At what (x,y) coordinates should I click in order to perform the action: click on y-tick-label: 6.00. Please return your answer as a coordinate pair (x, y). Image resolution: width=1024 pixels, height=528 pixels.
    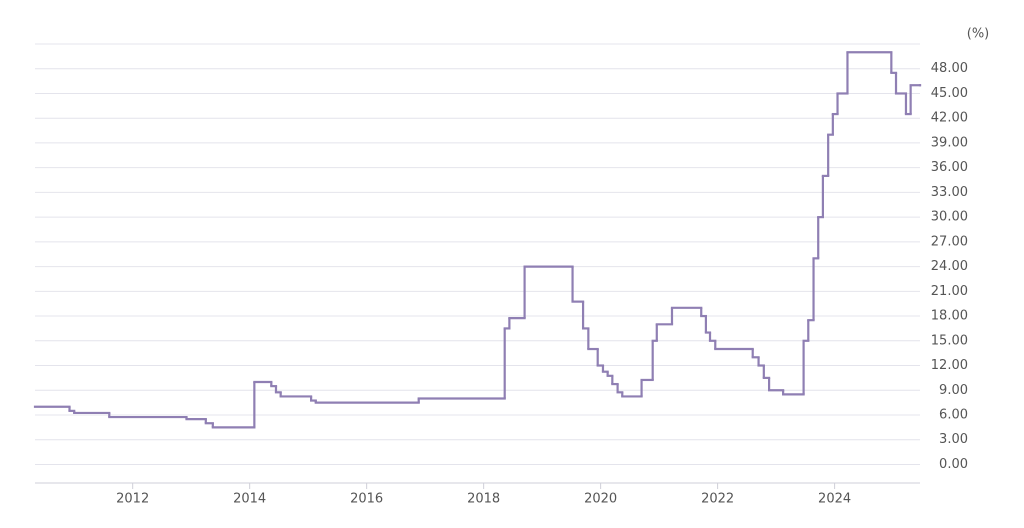
    Looking at the image, I should click on (953, 414).